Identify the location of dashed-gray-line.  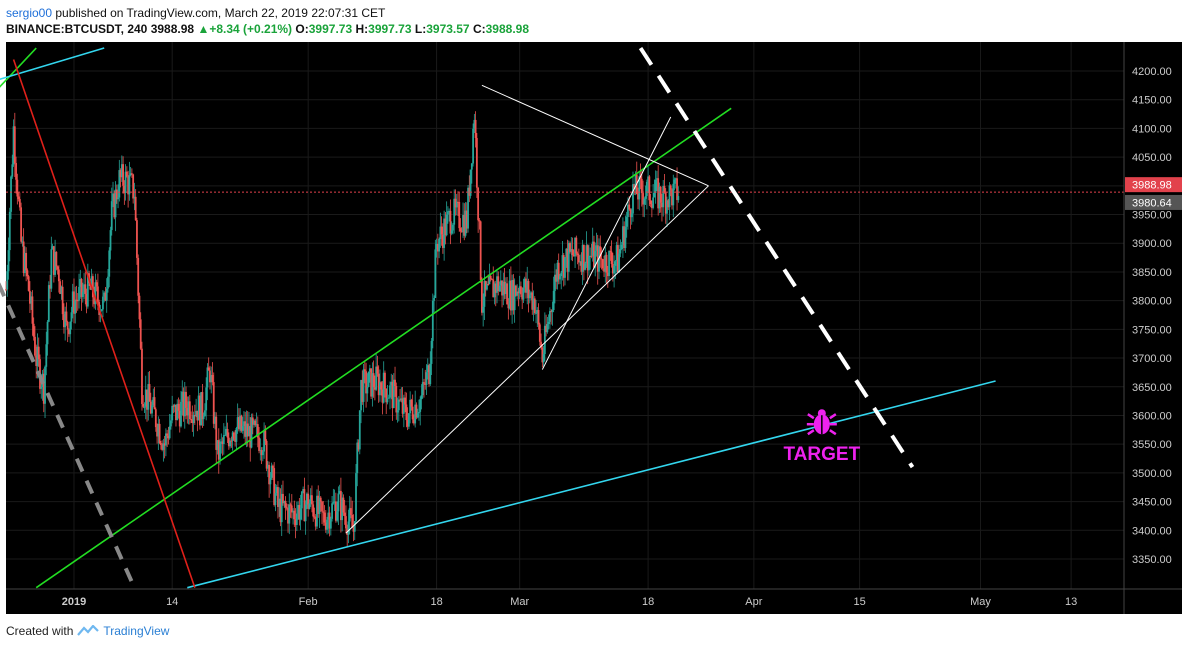
(68, 435).